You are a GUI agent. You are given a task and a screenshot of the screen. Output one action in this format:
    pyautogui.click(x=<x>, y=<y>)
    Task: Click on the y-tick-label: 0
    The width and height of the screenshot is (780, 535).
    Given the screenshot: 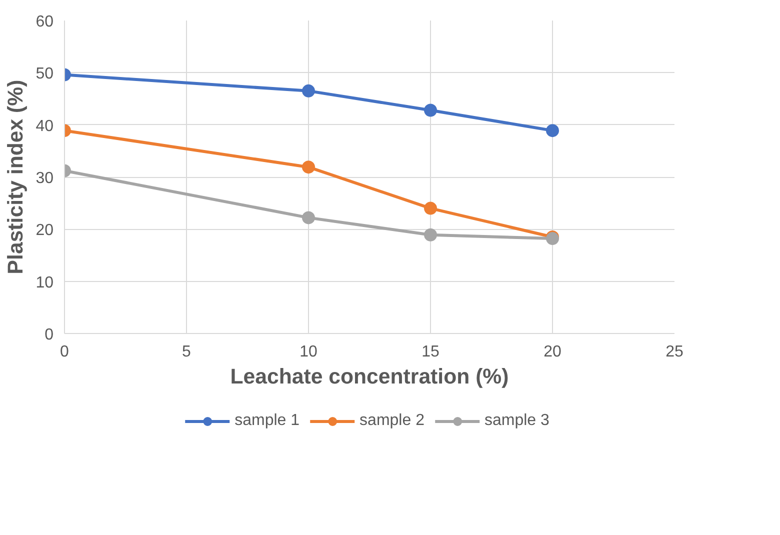 What is the action you would take?
    pyautogui.click(x=49, y=335)
    